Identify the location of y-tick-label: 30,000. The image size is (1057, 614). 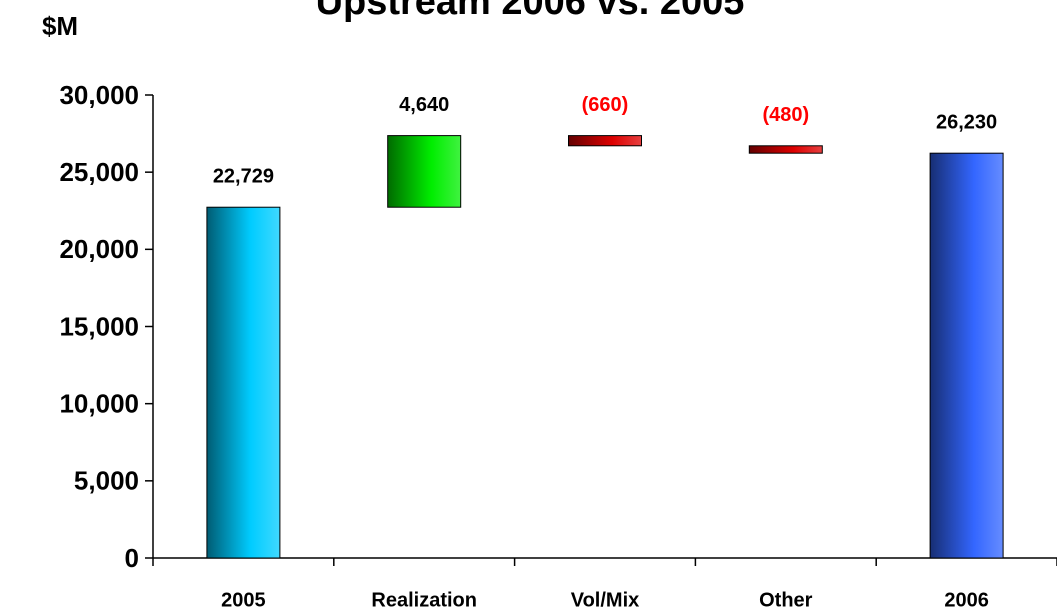
(99, 95).